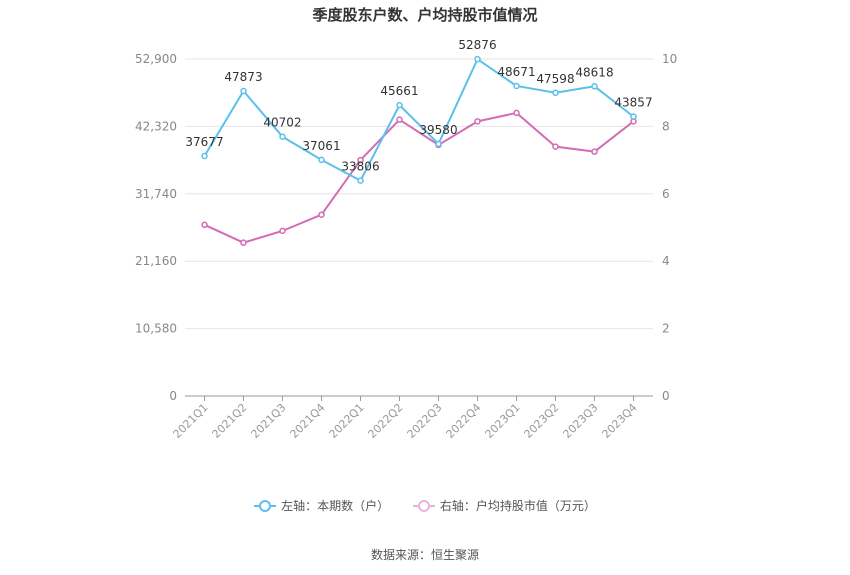  I want to click on data-label: 37061, so click(321, 146).